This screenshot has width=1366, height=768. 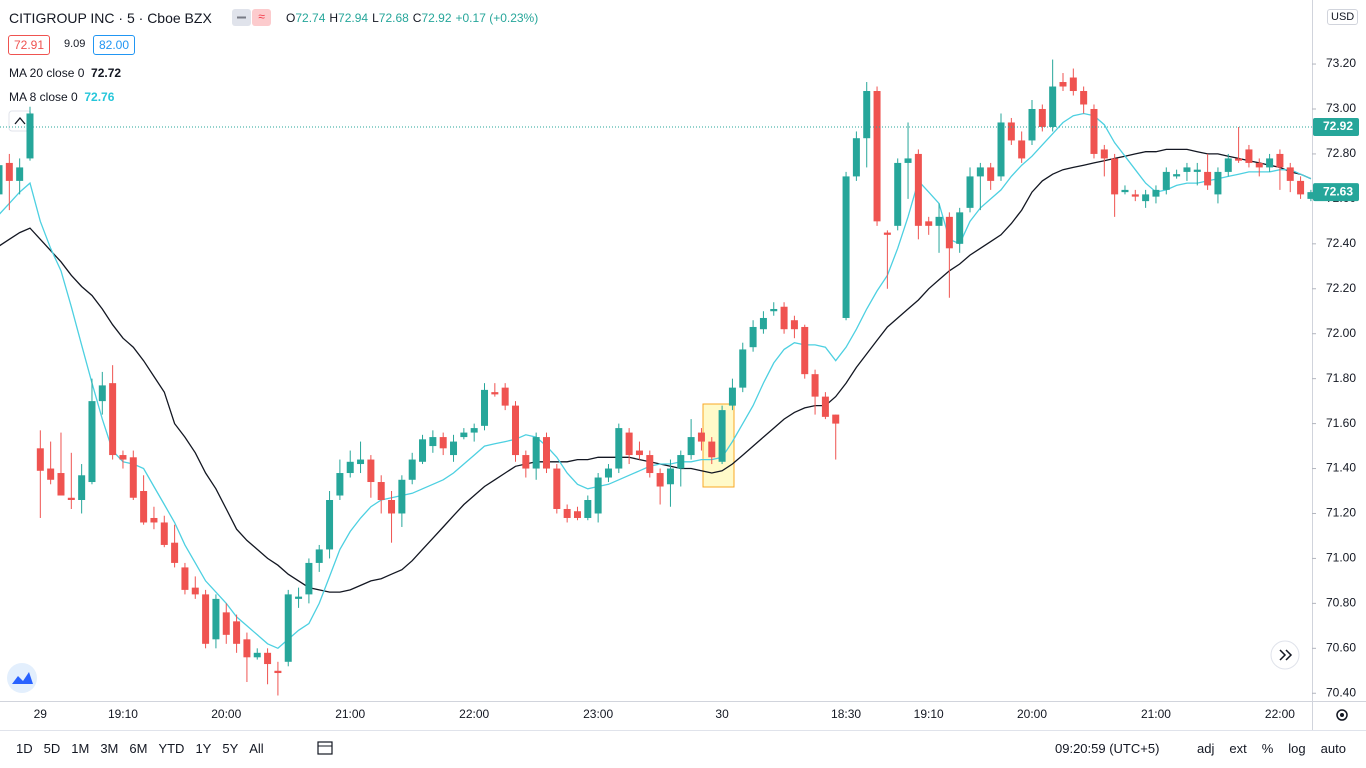 What do you see at coordinates (230, 748) in the screenshot?
I see `period-button: 5Y` at bounding box center [230, 748].